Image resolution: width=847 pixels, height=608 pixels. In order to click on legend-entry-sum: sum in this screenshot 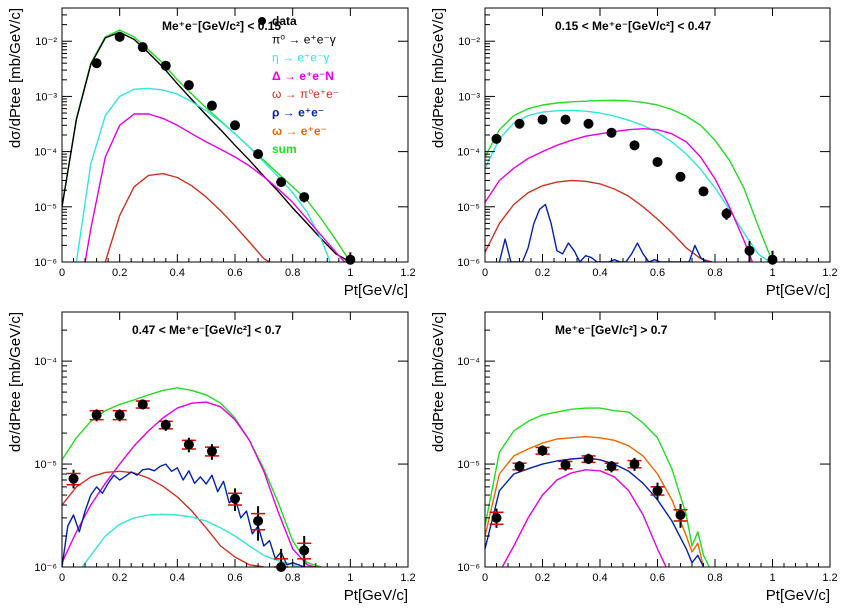, I will do `click(284, 149)`.